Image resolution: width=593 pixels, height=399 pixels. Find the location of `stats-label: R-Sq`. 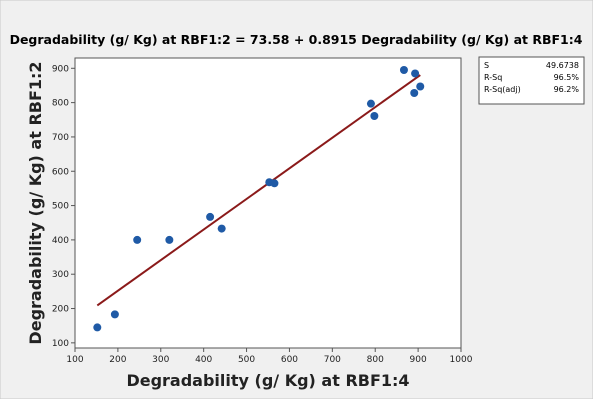

stats-label: R-Sq is located at coordinates (493, 77).